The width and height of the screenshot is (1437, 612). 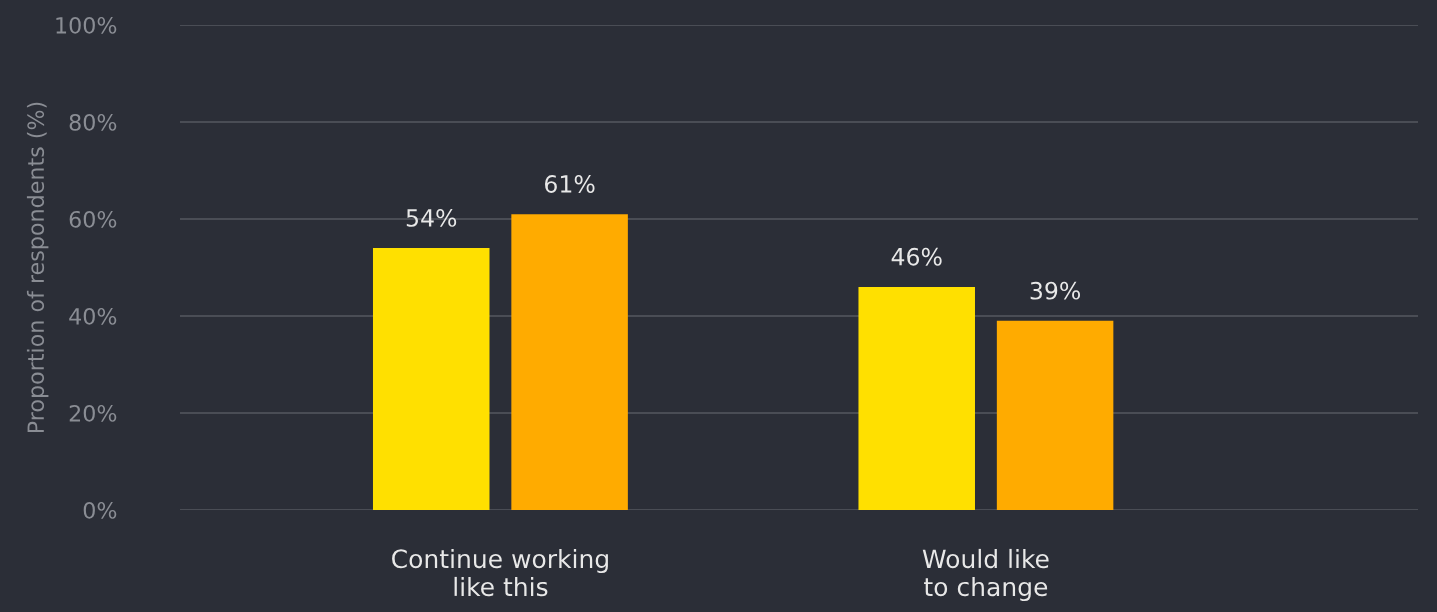 What do you see at coordinates (86, 25) in the screenshot?
I see `y-tick-label: 100%` at bounding box center [86, 25].